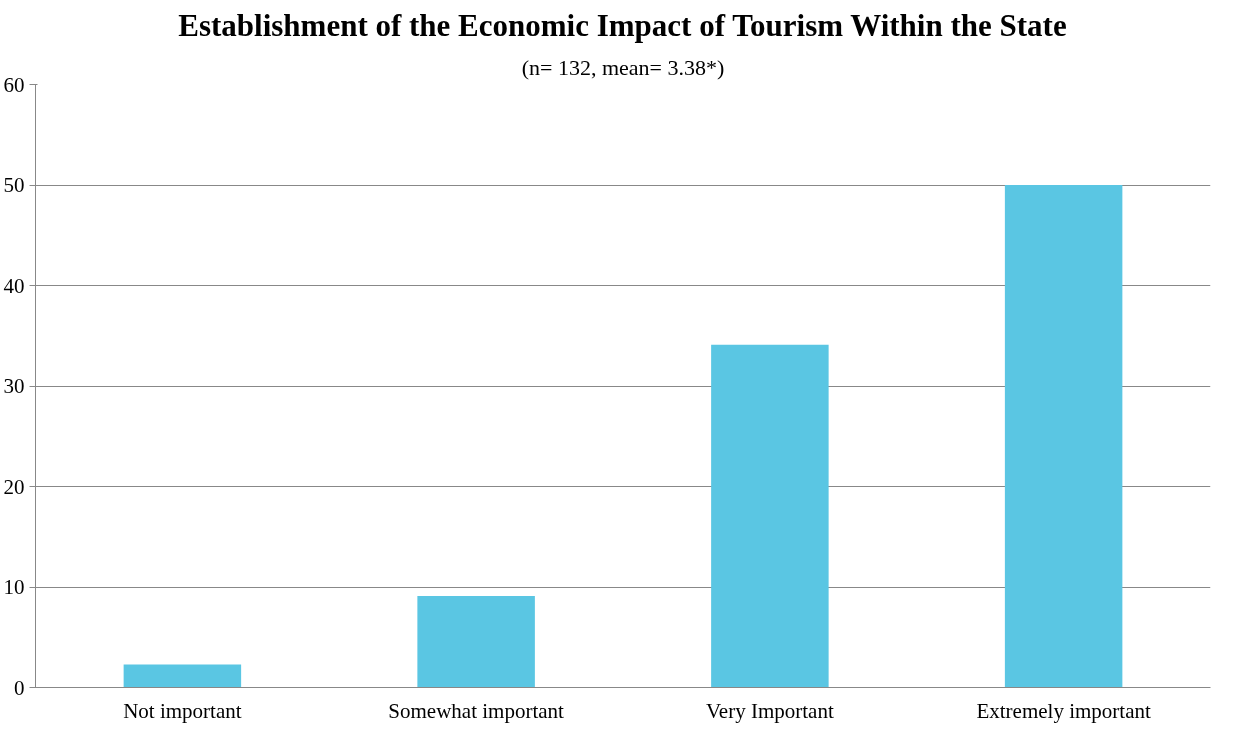 The width and height of the screenshot is (1254, 740). I want to click on y-tick-label: 40, so click(14, 285).